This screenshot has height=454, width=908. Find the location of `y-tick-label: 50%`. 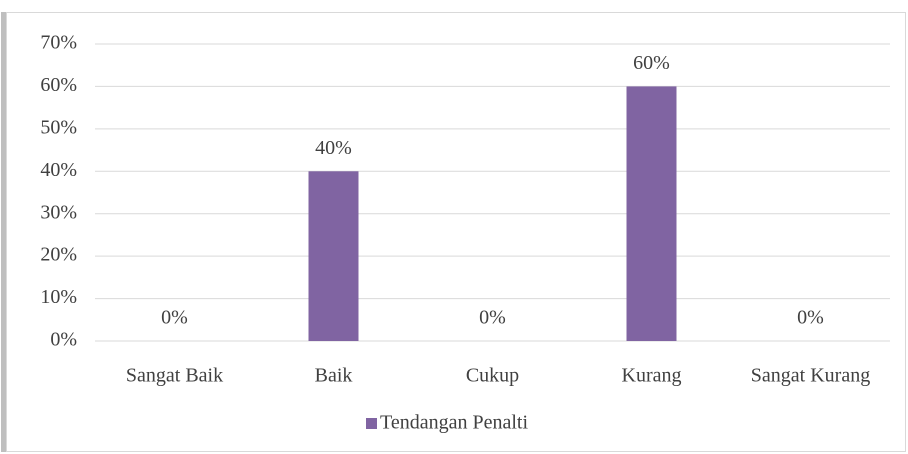

y-tick-label: 50% is located at coordinates (58, 127).